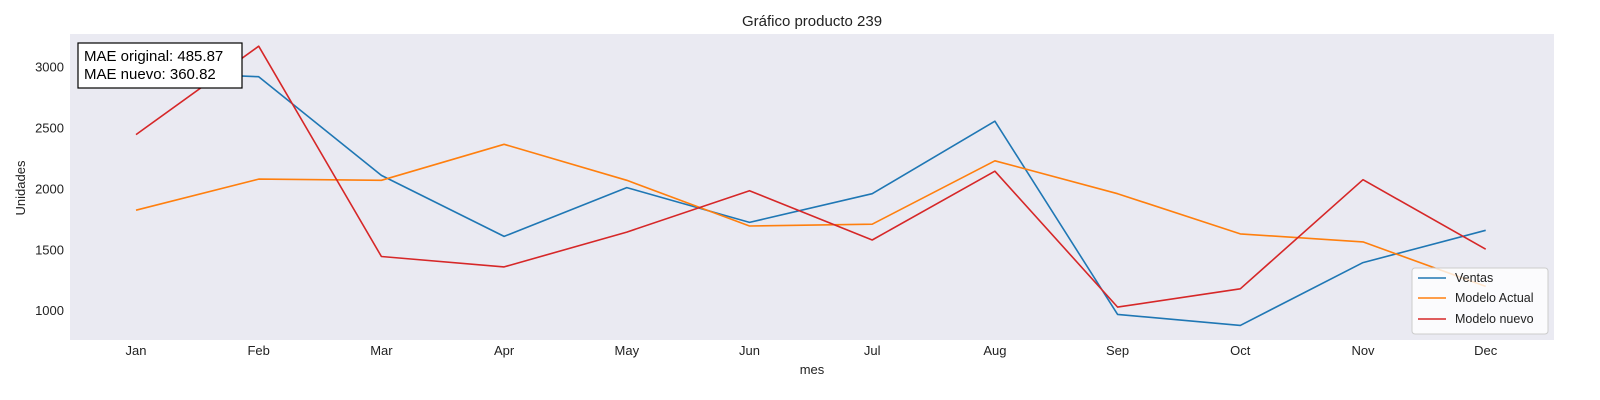 The height and width of the screenshot is (400, 1600). I want to click on y-tick-label: 1000, so click(49, 310).